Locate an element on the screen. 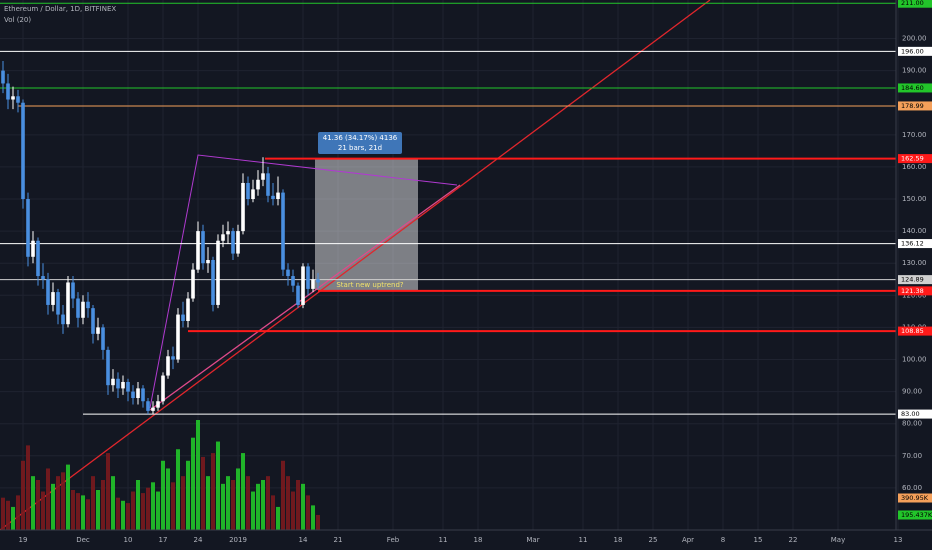 Image resolution: width=932 pixels, height=550 pixels. measure-box is located at coordinates (366, 224).